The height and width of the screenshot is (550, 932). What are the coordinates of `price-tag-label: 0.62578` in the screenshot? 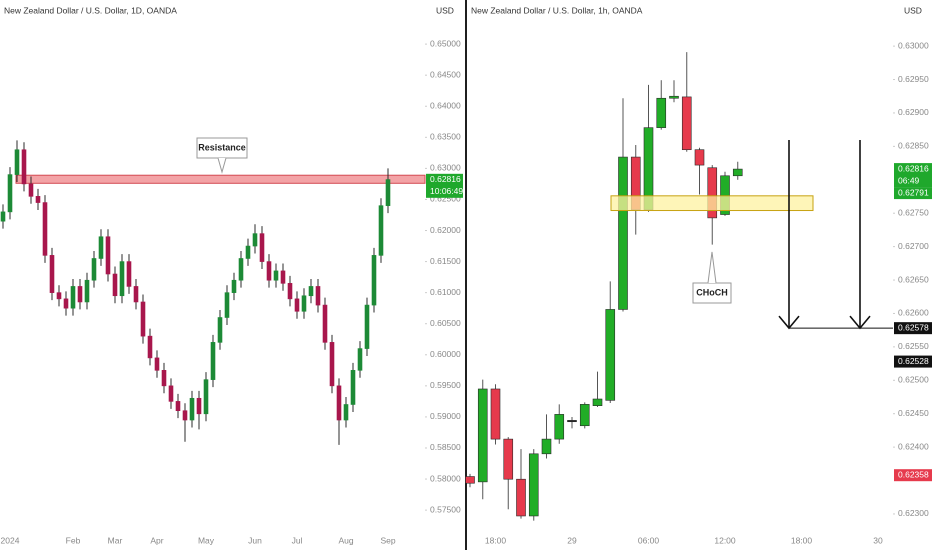 It's located at (913, 327).